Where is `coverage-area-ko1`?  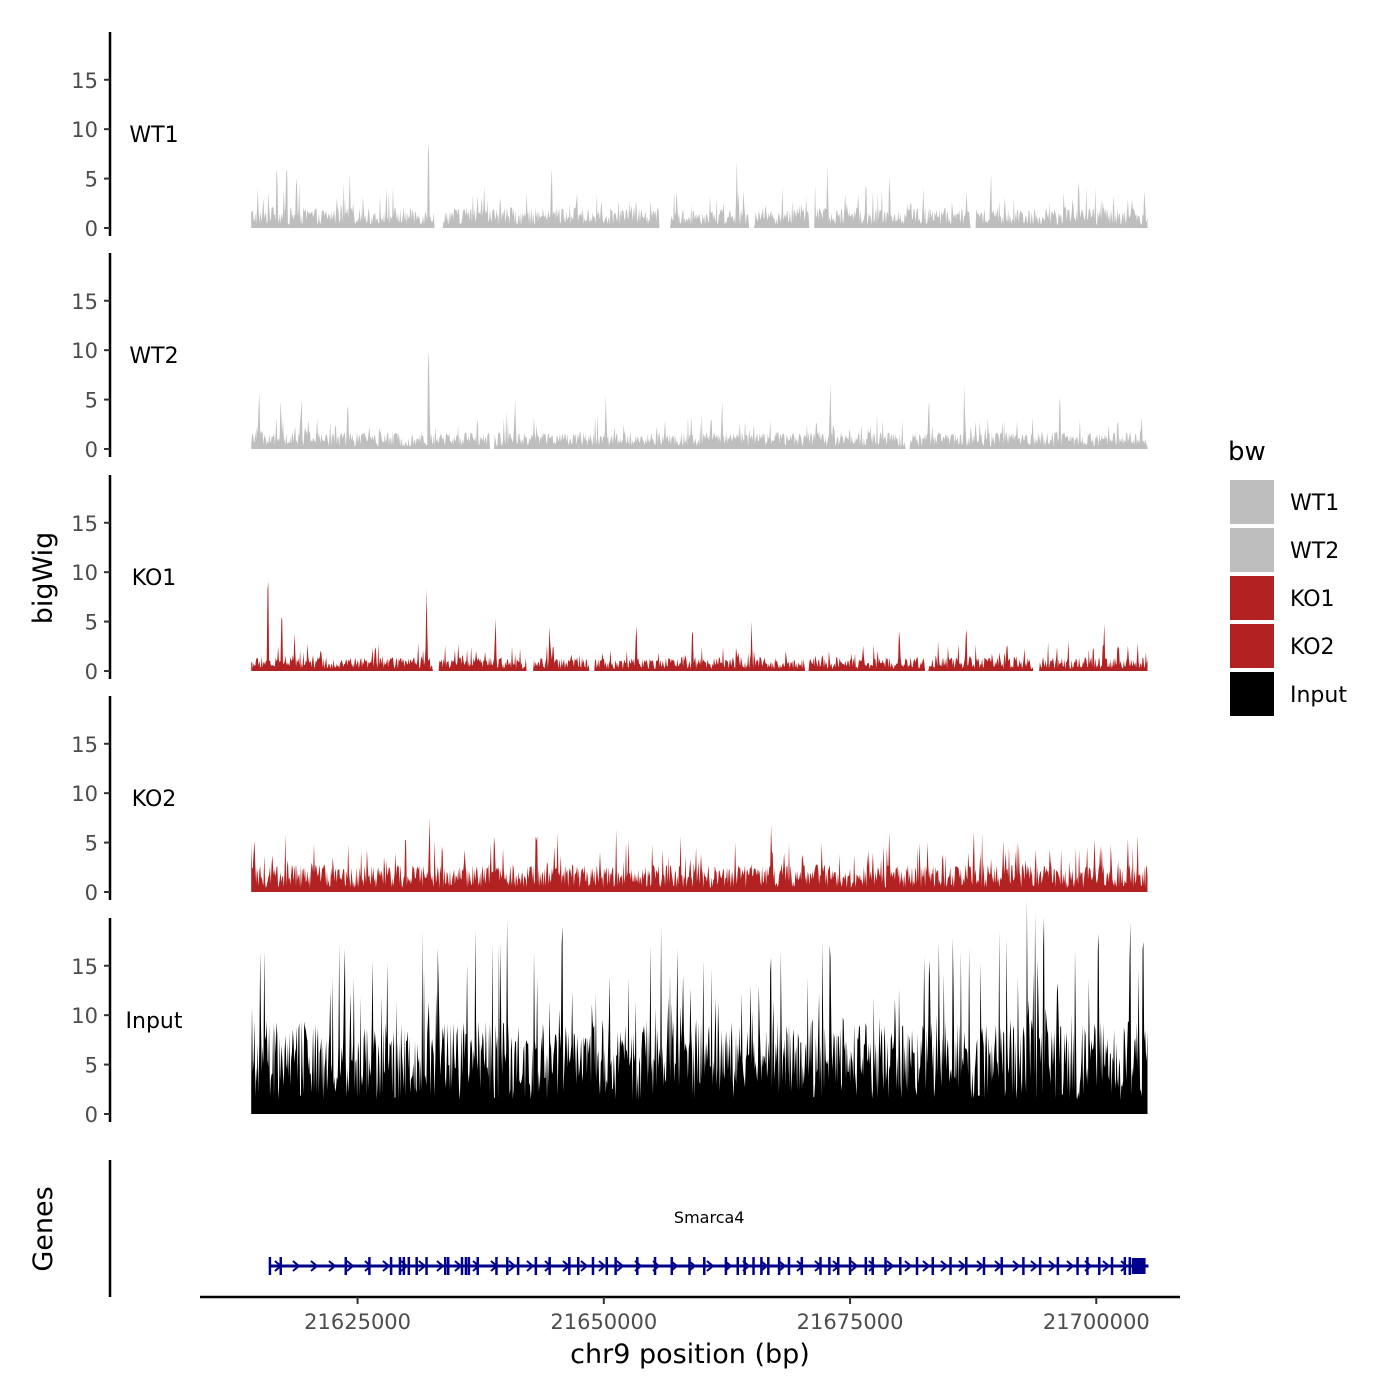
coverage-area-ko1 is located at coordinates (699, 626).